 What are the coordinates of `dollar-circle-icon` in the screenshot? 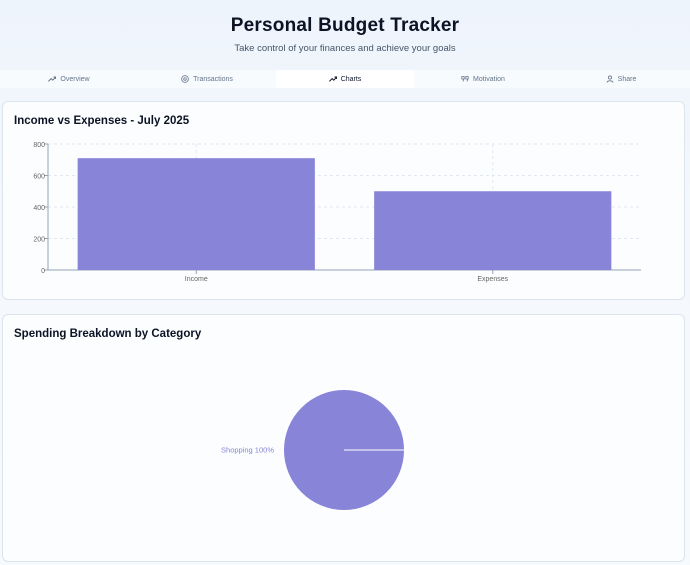 It's located at (185, 79).